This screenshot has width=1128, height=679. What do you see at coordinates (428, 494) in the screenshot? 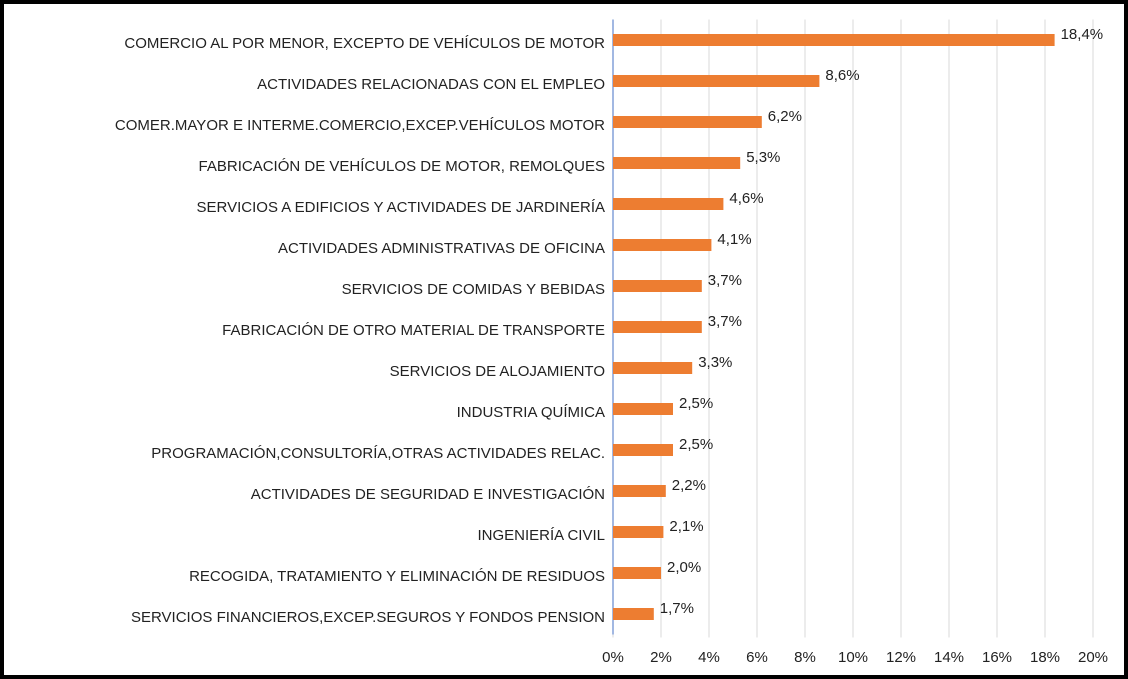
I see `y-tick-label: ACTIVIDADES DE SEGURIDAD E INVESTIGACIÓN` at bounding box center [428, 494].